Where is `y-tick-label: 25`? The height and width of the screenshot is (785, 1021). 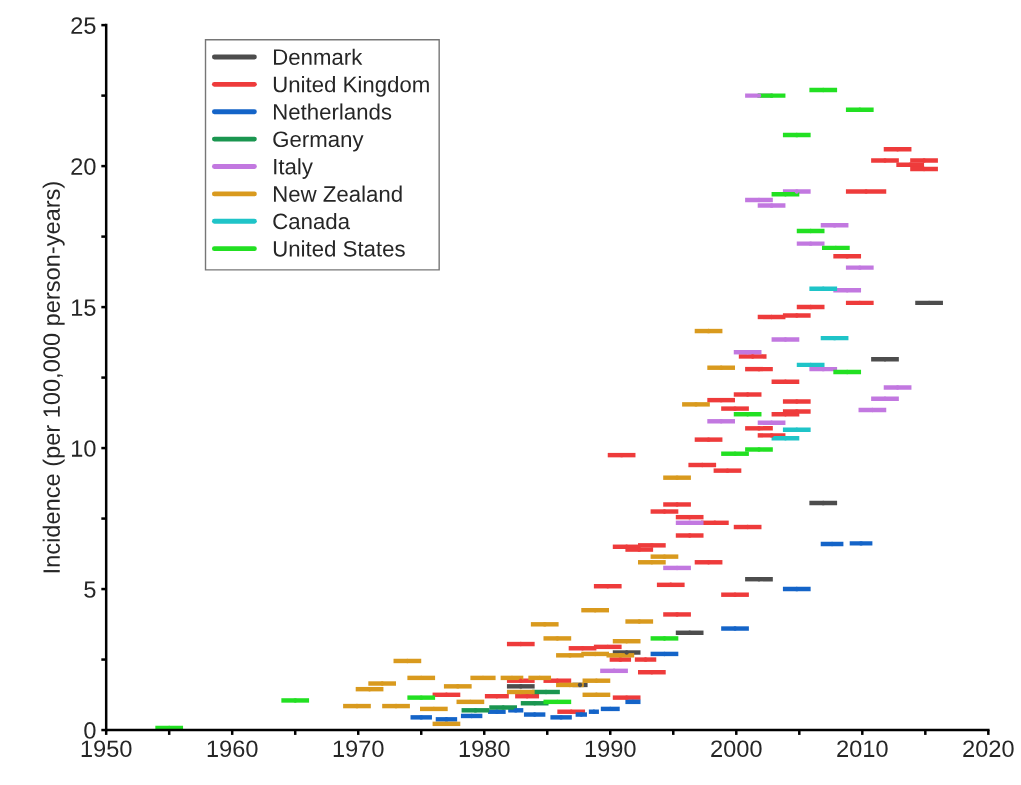 y-tick-label: 25 is located at coordinates (83, 25).